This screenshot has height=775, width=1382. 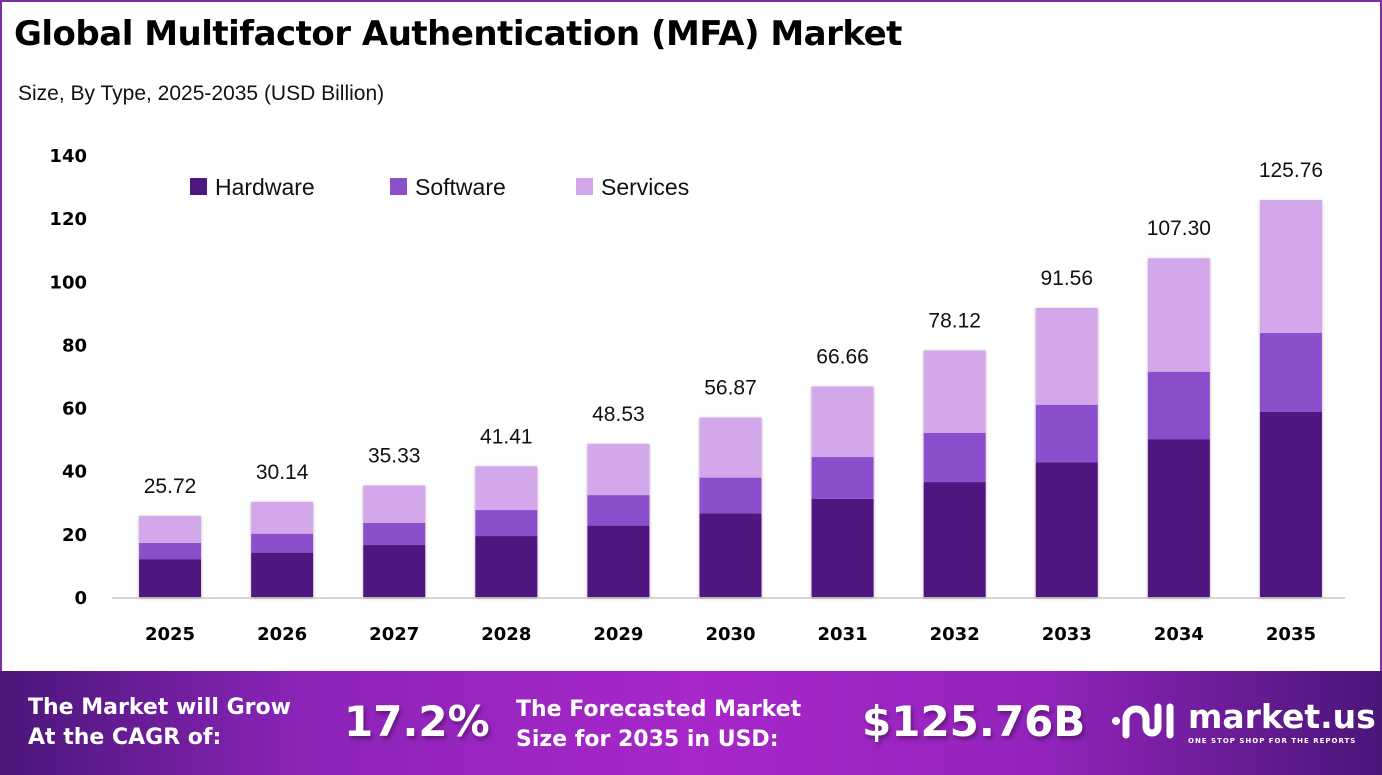 I want to click on data-label-total: 66.66, so click(x=842, y=357).